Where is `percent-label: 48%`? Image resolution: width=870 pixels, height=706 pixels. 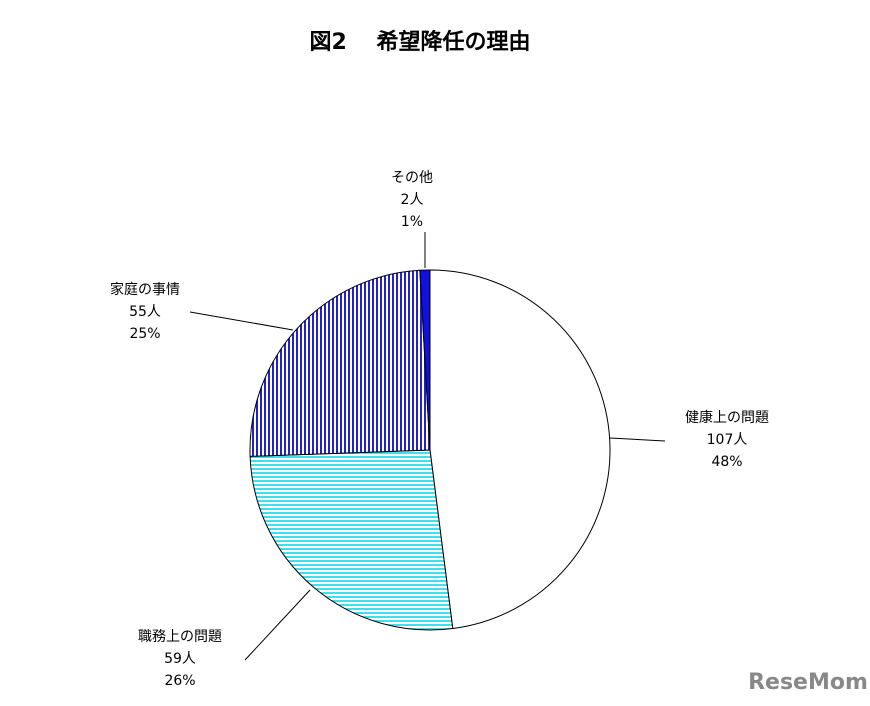 percent-label: 48% is located at coordinates (726, 462).